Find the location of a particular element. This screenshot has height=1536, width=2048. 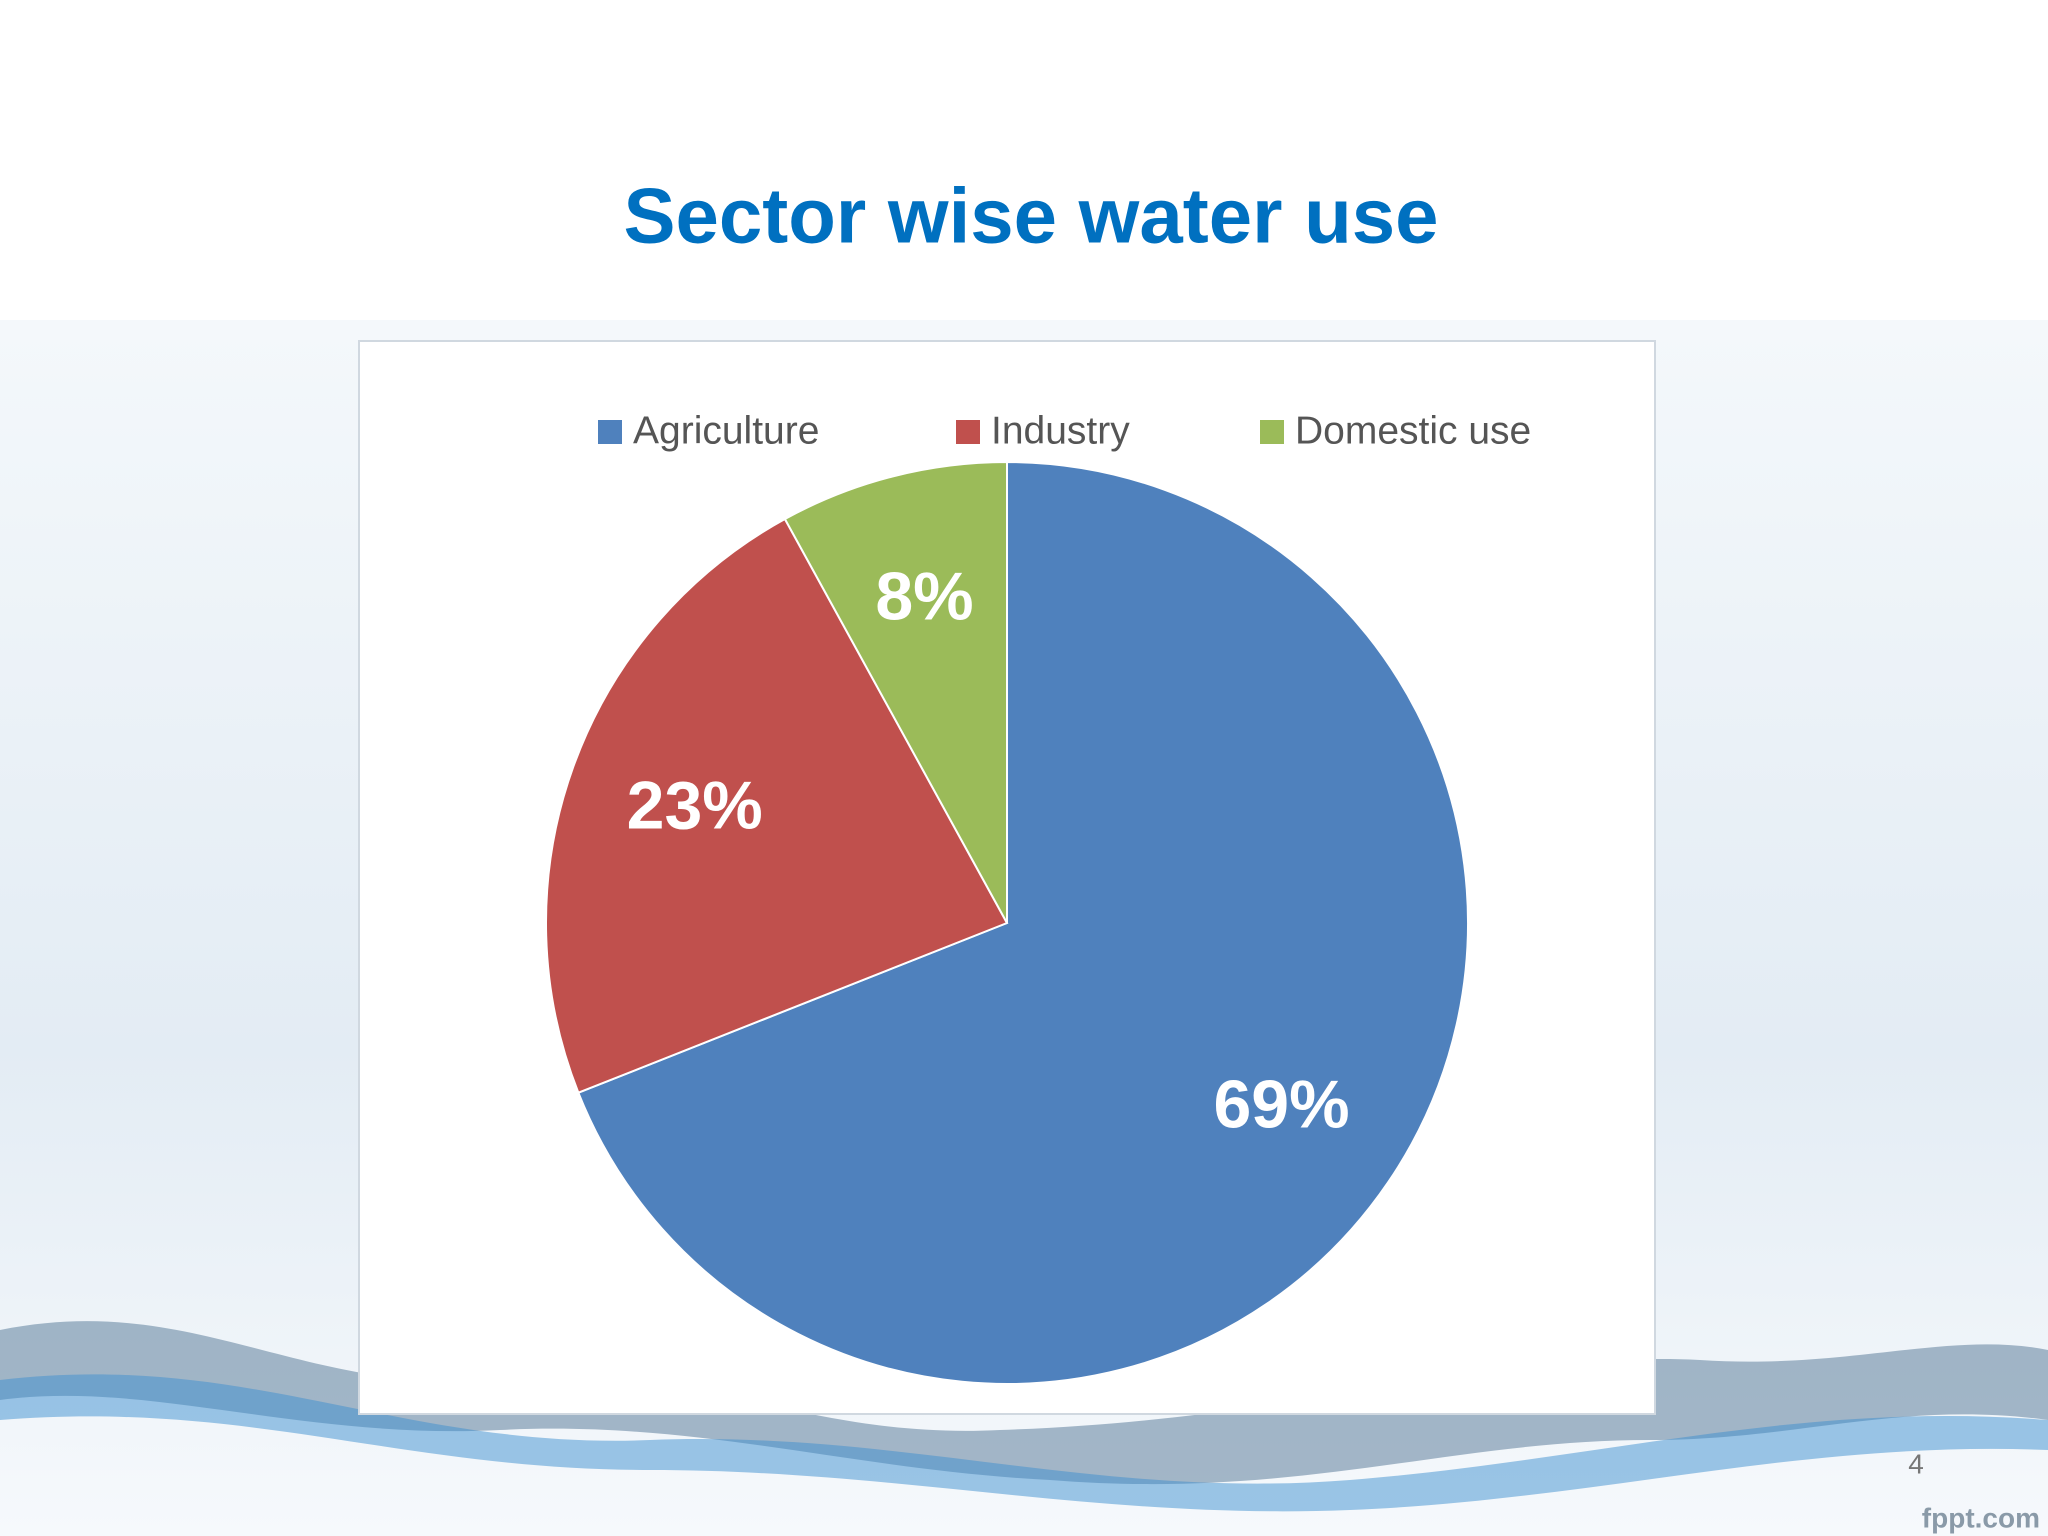

legend-label: Domestic use is located at coordinates (1413, 430).